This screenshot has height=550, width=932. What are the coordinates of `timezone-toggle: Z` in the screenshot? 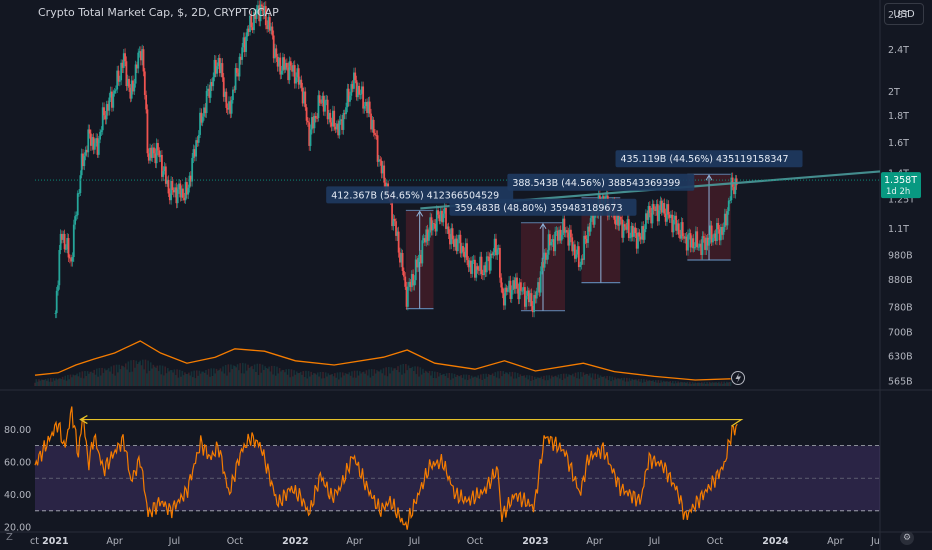 It's located at (9, 537).